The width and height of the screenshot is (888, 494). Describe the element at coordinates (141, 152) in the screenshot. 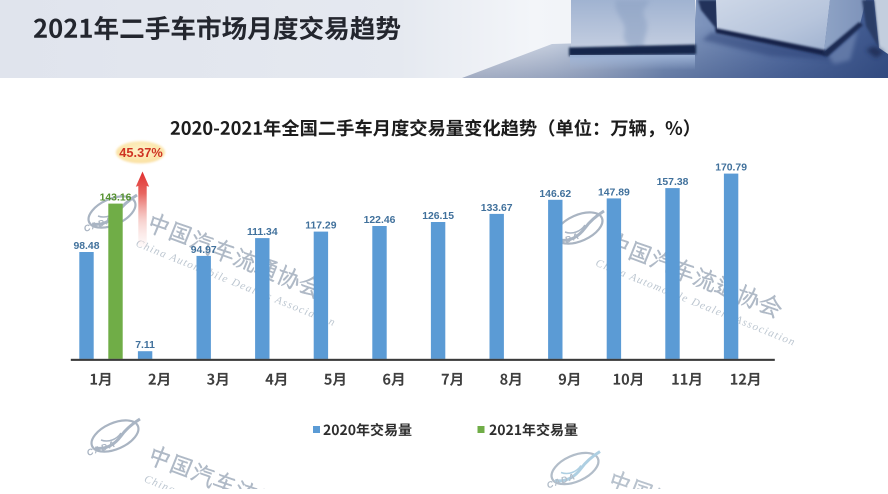

I see `svg-text: 45.37%` at that location.